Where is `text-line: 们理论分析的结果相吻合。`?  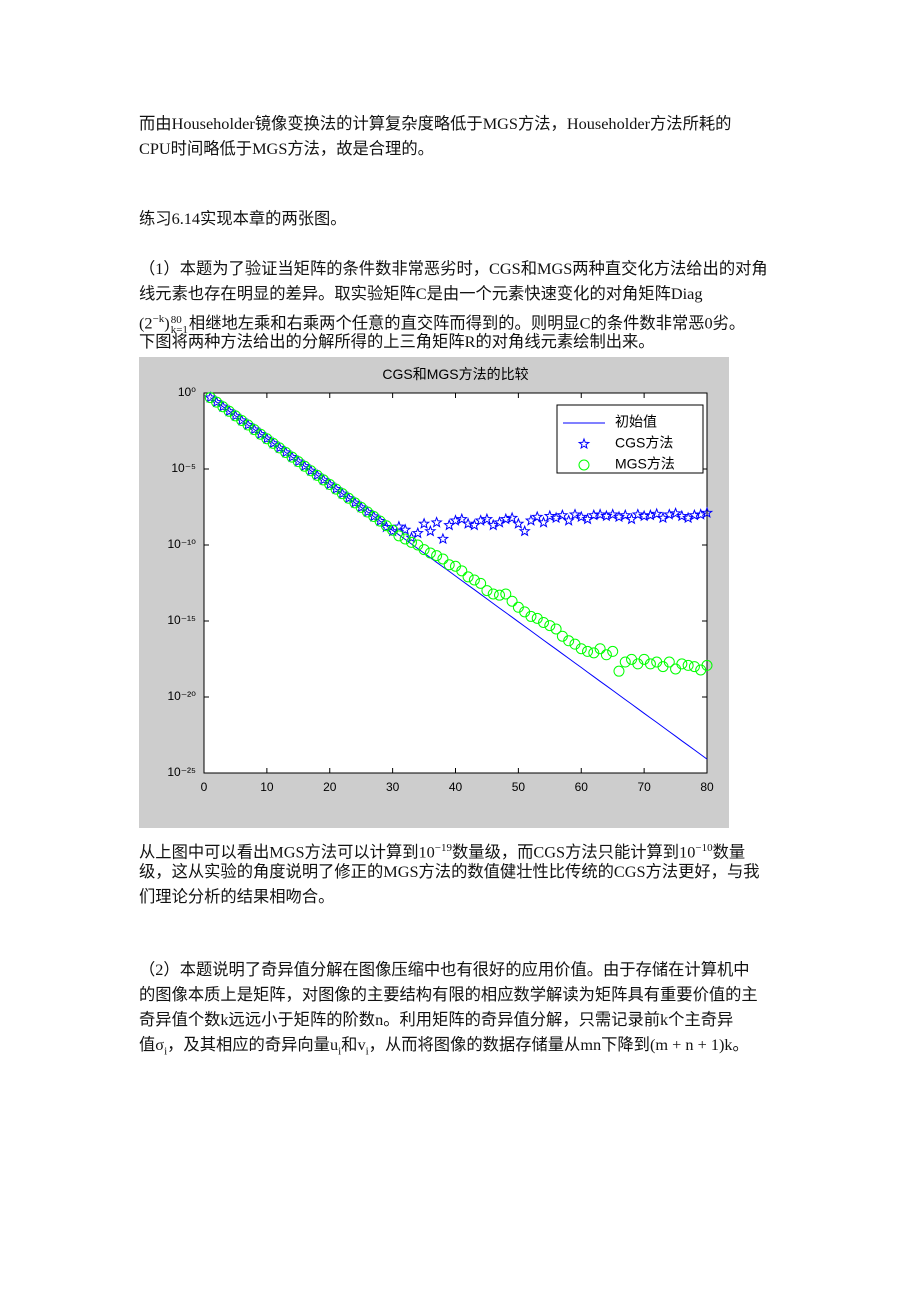
text-line: 们理论分析的结果相吻合。 is located at coordinates (236, 897).